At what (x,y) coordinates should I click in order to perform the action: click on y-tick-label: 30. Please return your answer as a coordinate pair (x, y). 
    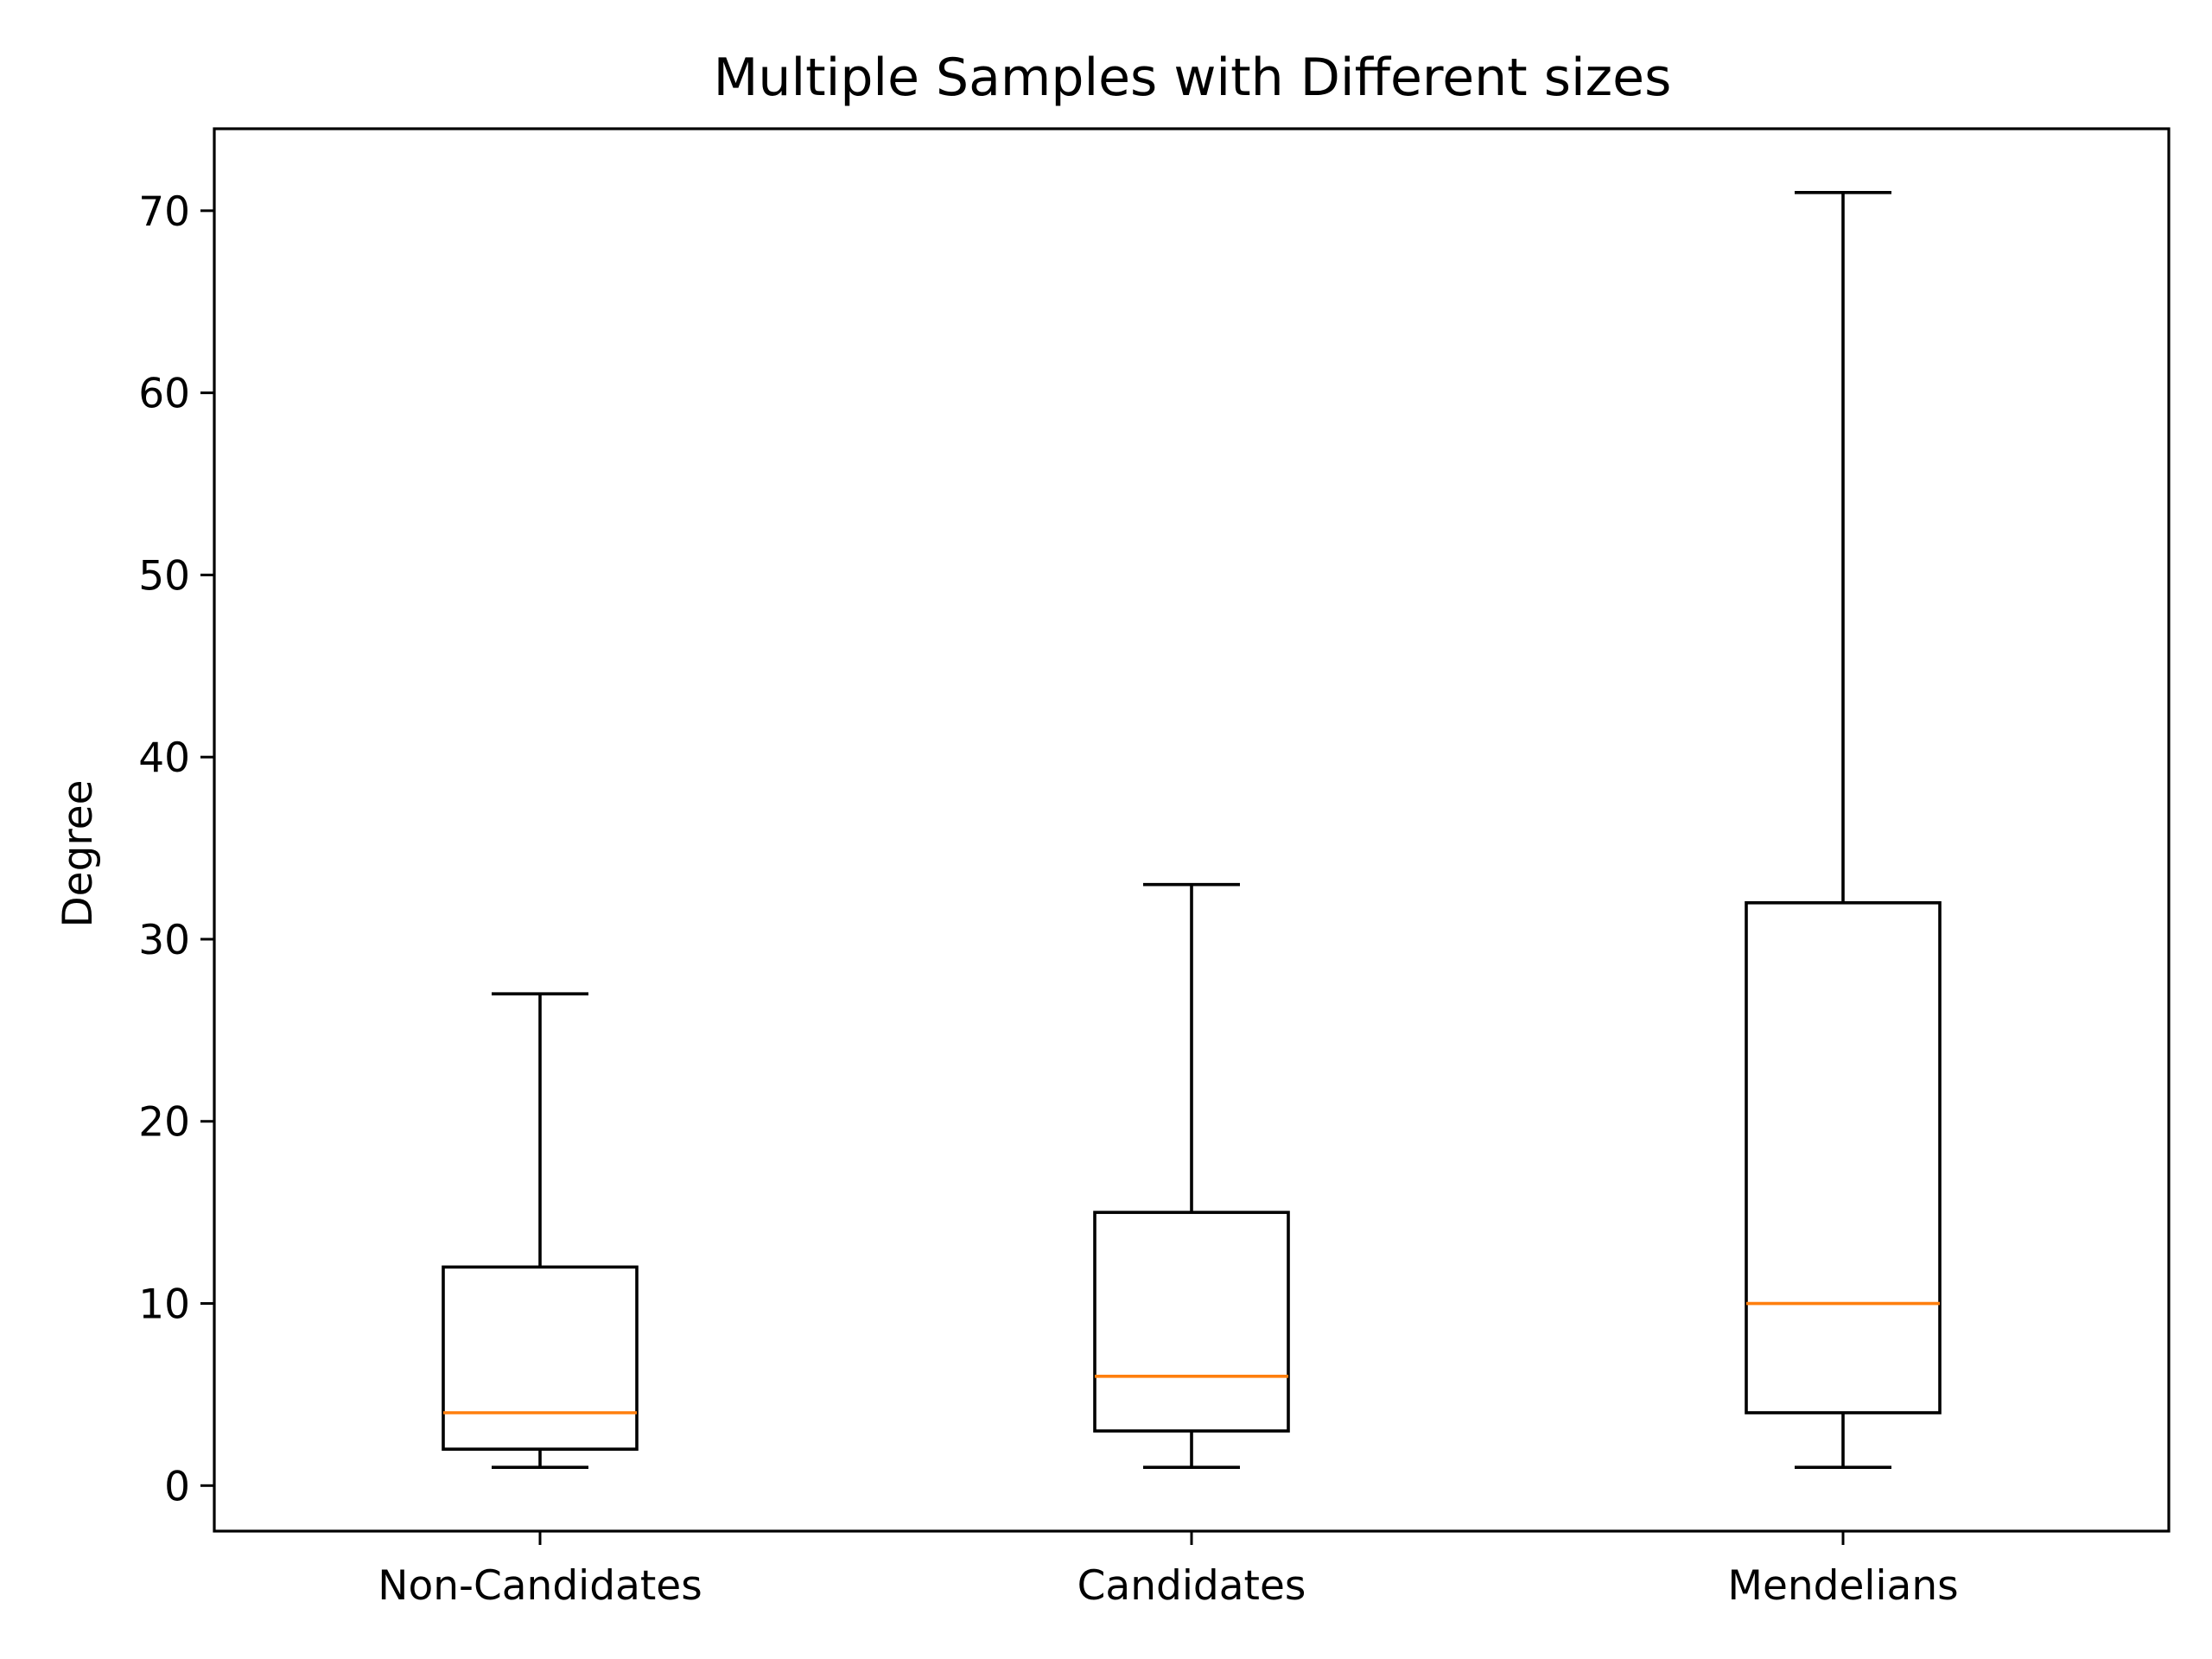
    Looking at the image, I should click on (164, 940).